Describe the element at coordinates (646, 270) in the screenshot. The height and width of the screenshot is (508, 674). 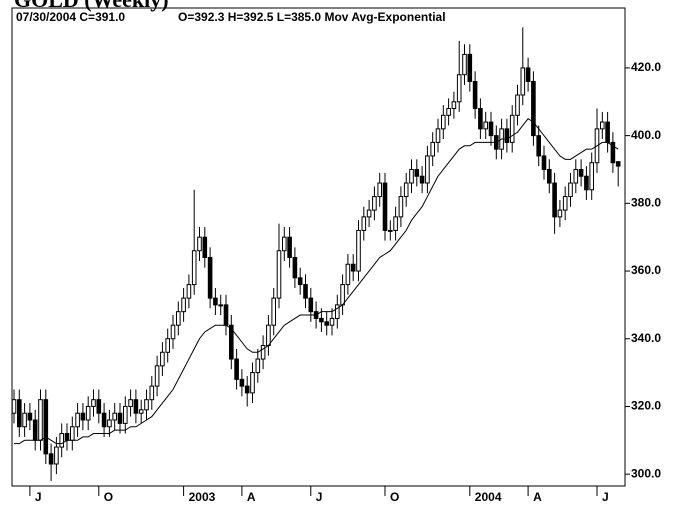
I see `y-tick-label: 360.0` at that location.